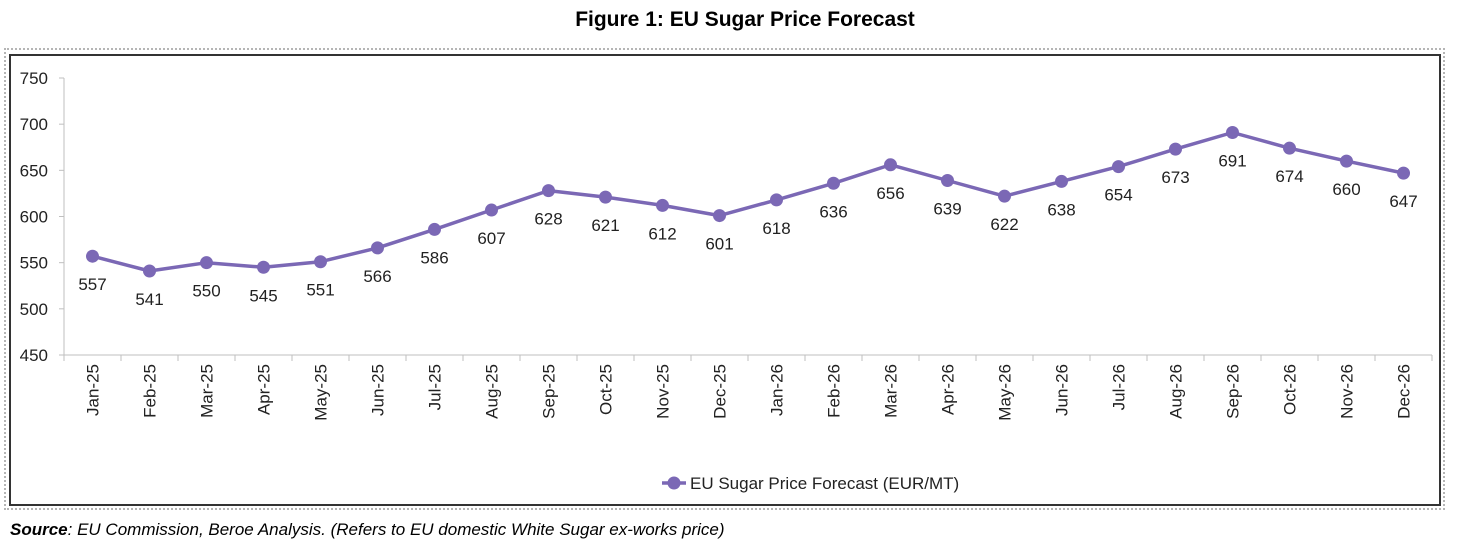 The height and width of the screenshot is (553, 1472). What do you see at coordinates (1005, 392) in the screenshot?
I see `x-tick-label: May-26` at bounding box center [1005, 392].